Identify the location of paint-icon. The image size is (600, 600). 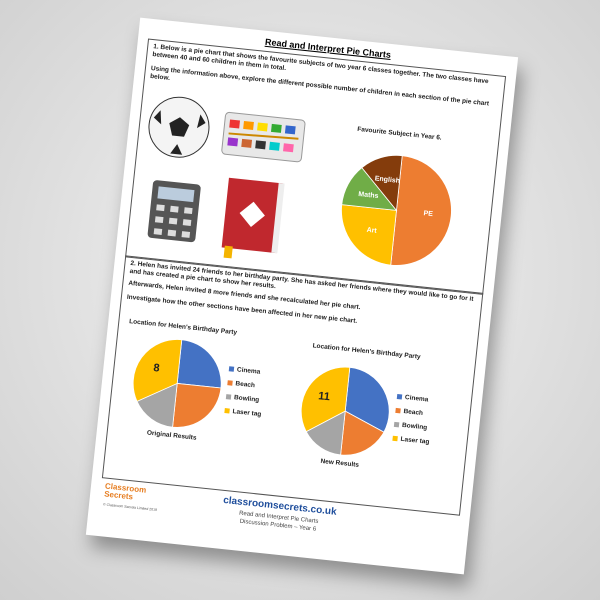
(263, 137).